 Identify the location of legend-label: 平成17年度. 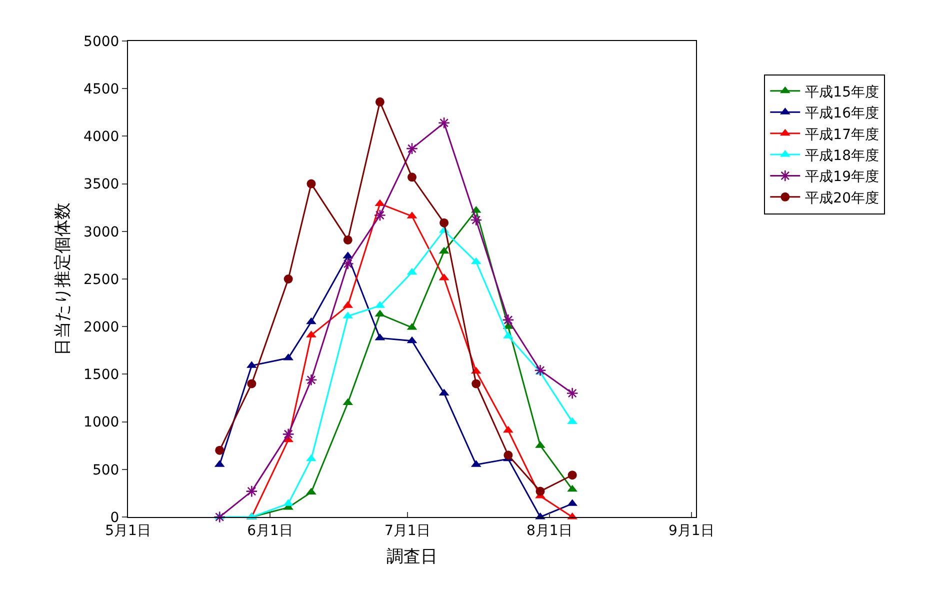
(842, 134).